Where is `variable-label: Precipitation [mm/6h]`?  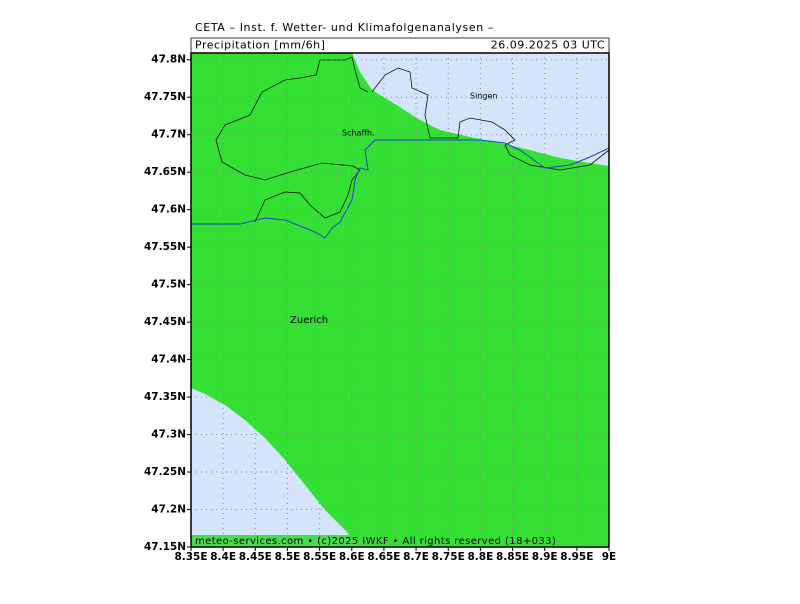
variable-label: Precipitation [mm/6h] is located at coordinates (260, 45).